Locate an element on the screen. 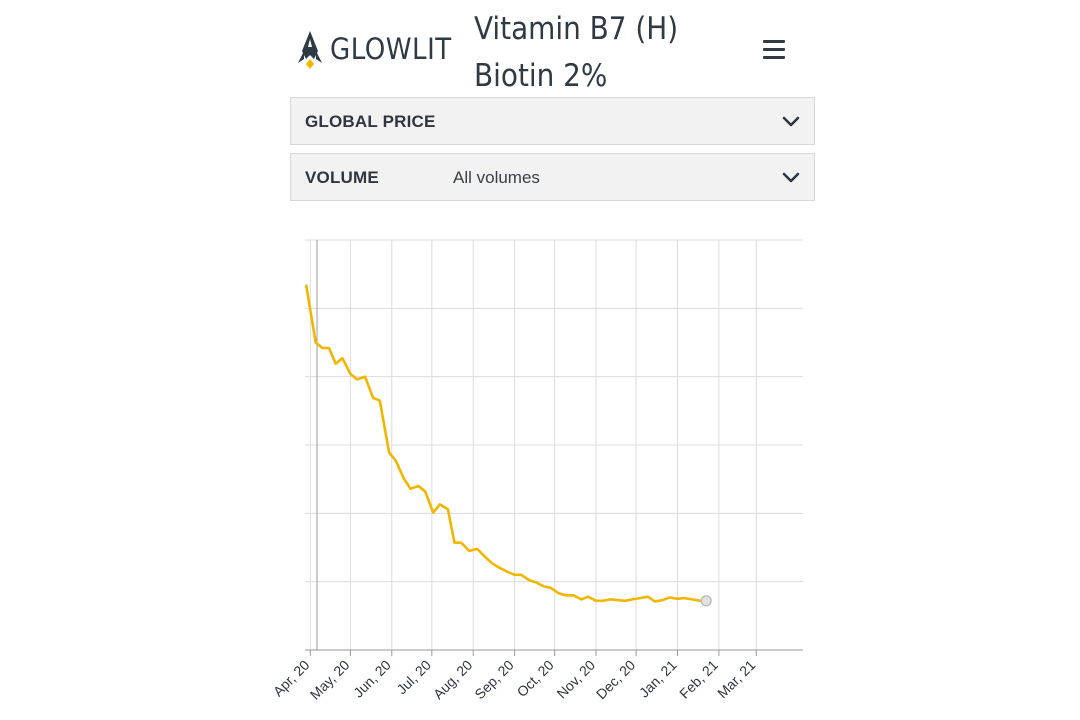 This screenshot has width=1080, height=720. x-tick-label: Aug, 20 is located at coordinates (453, 680).